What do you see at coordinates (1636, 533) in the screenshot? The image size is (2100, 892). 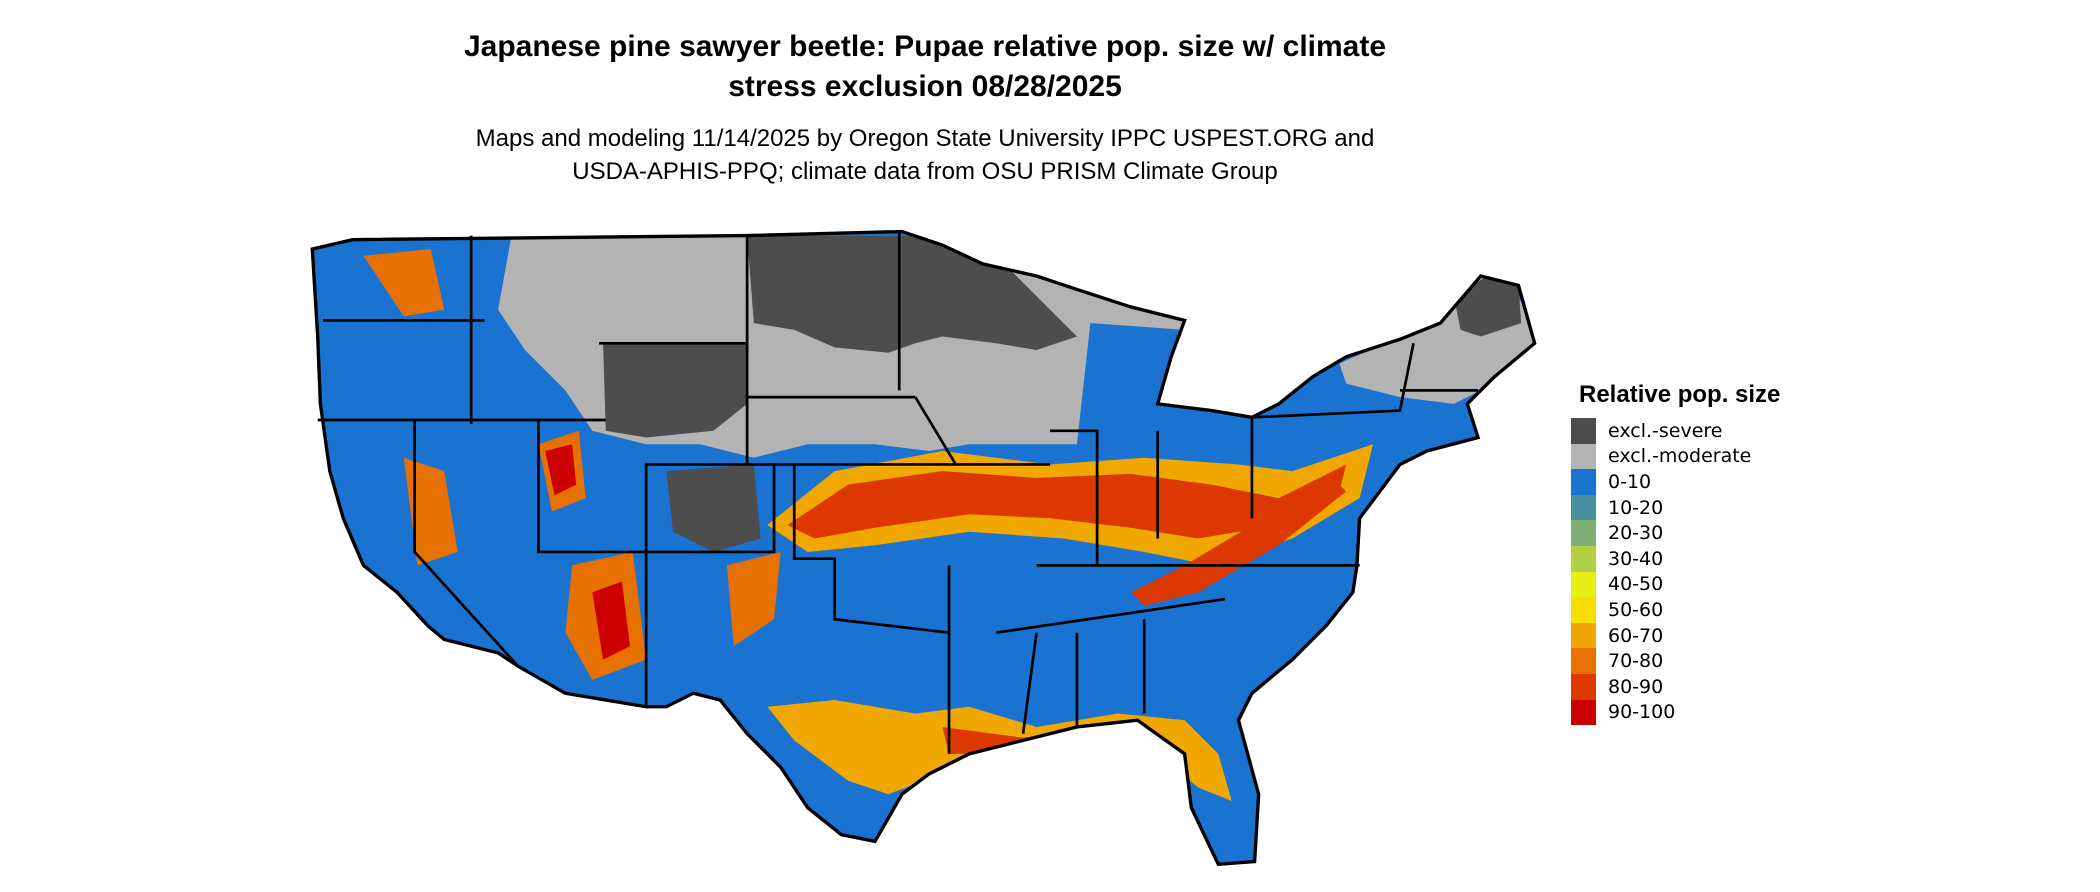 I see `legend-label: 20-30` at bounding box center [1636, 533].